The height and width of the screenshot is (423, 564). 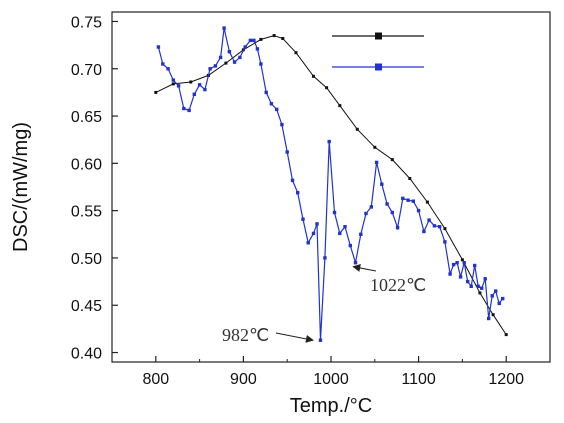 I want to click on y-tick-label: 0.75, so click(x=86, y=22).